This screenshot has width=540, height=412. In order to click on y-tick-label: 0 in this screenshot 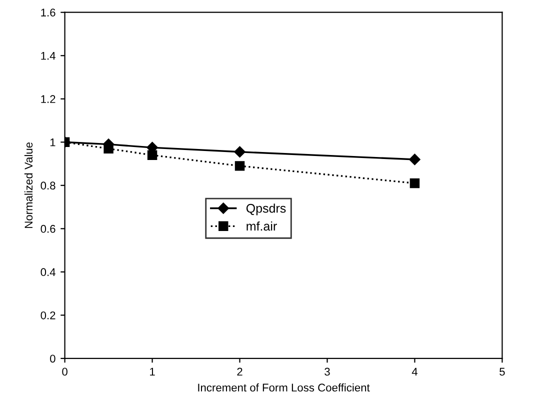, I will do `click(53, 358)`.